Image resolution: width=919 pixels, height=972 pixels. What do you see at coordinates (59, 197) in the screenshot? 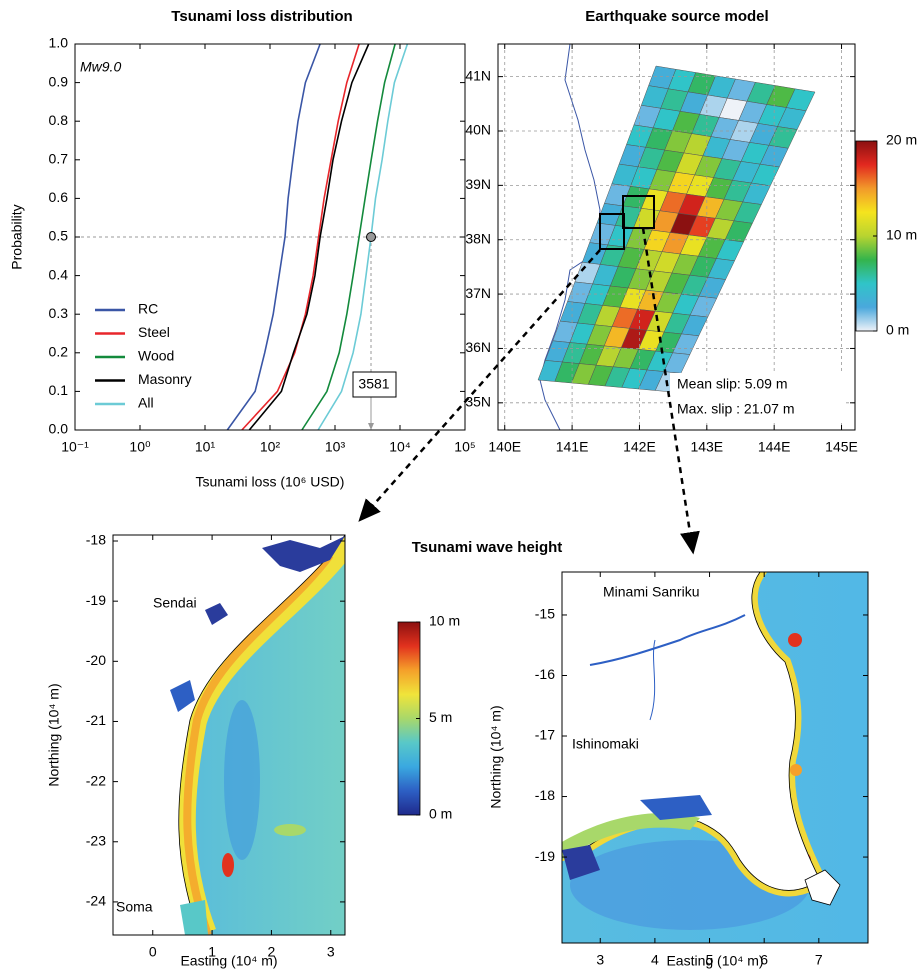
I see `y-tick-label: 0.6` at bounding box center [59, 197].